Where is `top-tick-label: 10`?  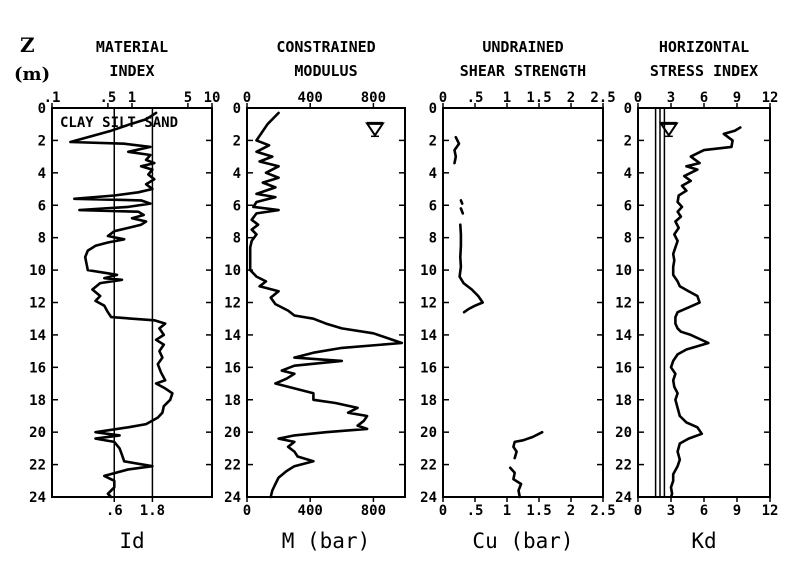 top-tick-label: 10 is located at coordinates (212, 98).